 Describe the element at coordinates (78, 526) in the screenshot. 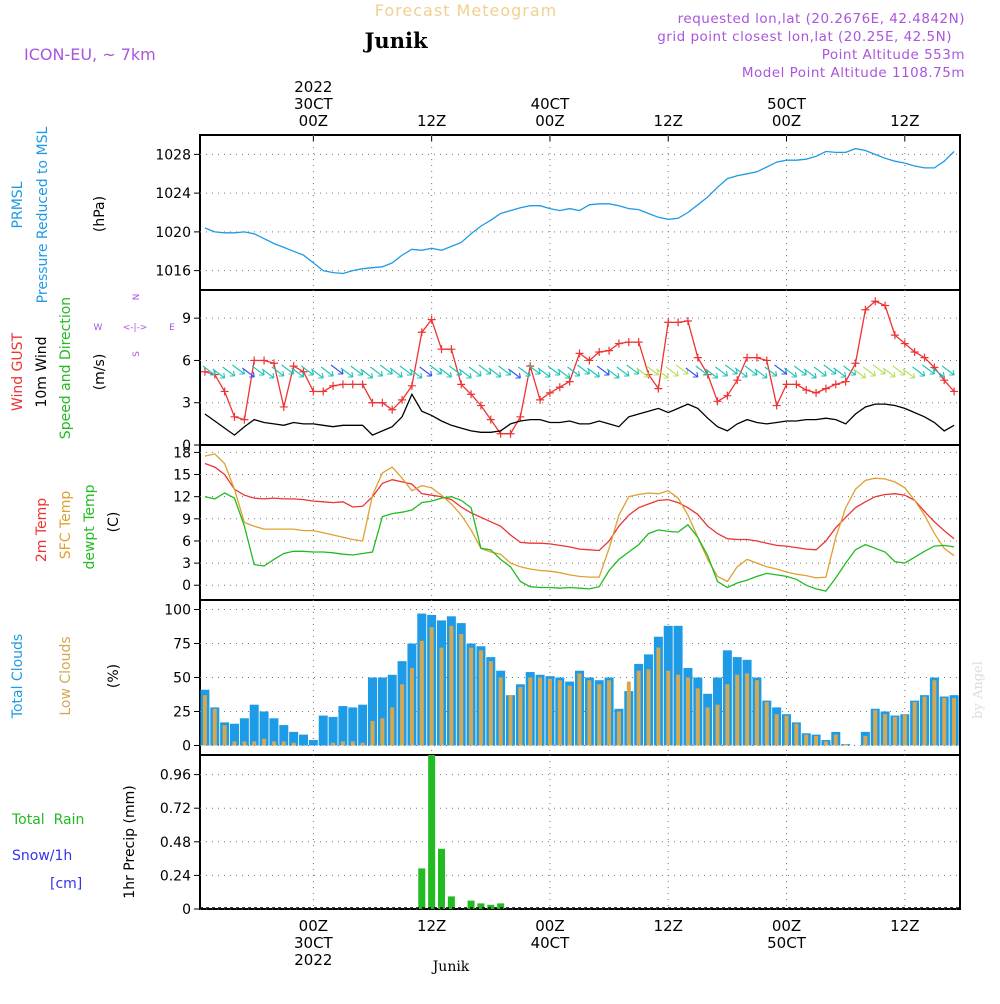

I see `temp-ylabel: 2m Temp SFC Temp dewpt Temp (C)` at that location.